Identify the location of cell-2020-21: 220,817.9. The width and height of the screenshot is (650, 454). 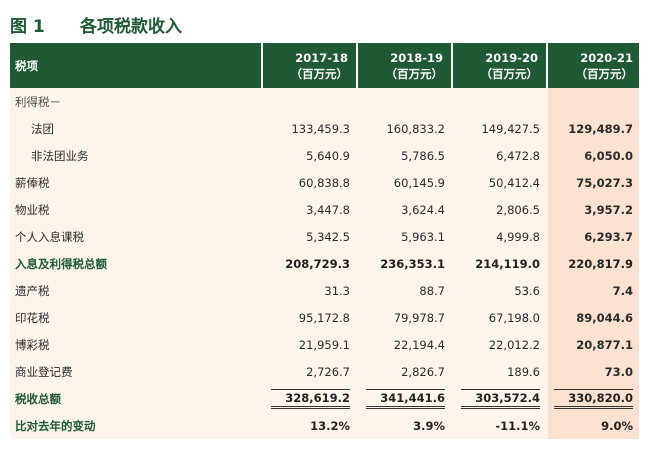
(593, 263).